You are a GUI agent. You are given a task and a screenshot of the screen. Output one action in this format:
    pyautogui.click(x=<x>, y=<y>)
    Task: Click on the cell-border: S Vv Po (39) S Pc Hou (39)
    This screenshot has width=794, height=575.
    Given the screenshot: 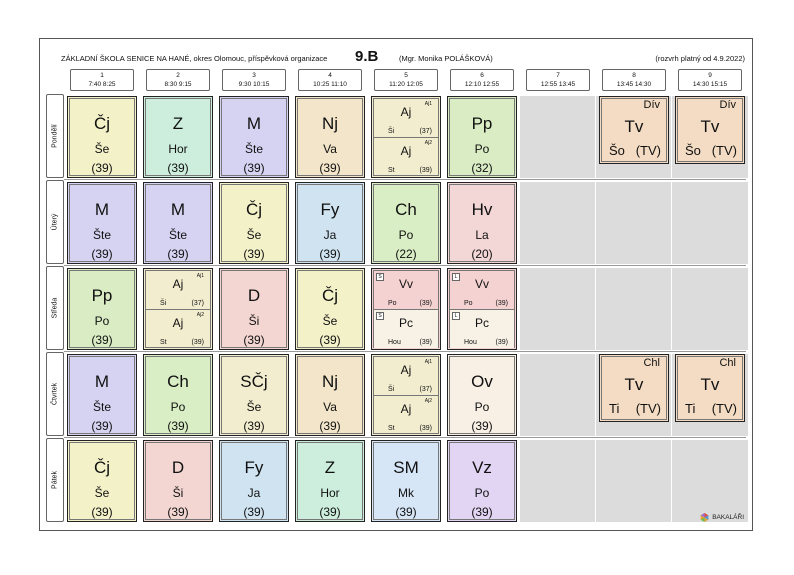 What is the action you would take?
    pyautogui.click(x=406, y=309)
    